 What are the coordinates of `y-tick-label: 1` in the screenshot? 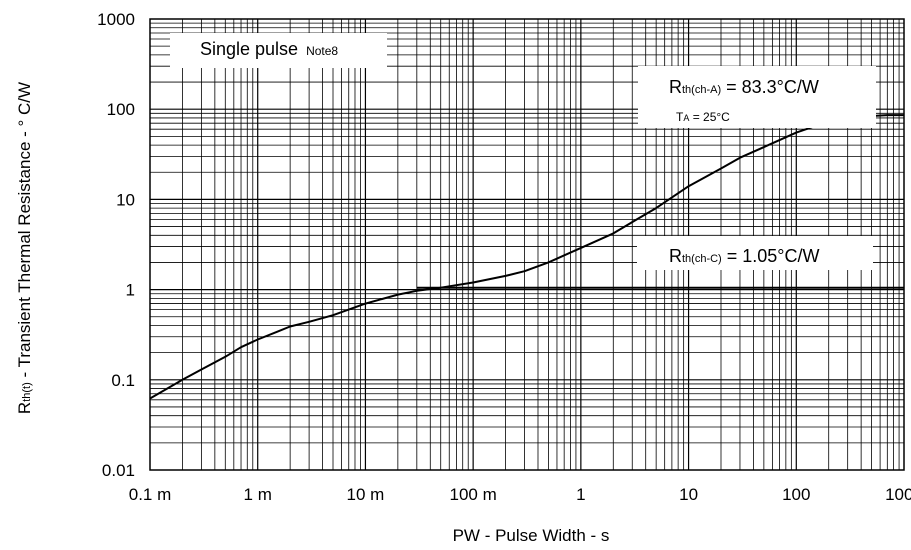 It's located at (130, 290).